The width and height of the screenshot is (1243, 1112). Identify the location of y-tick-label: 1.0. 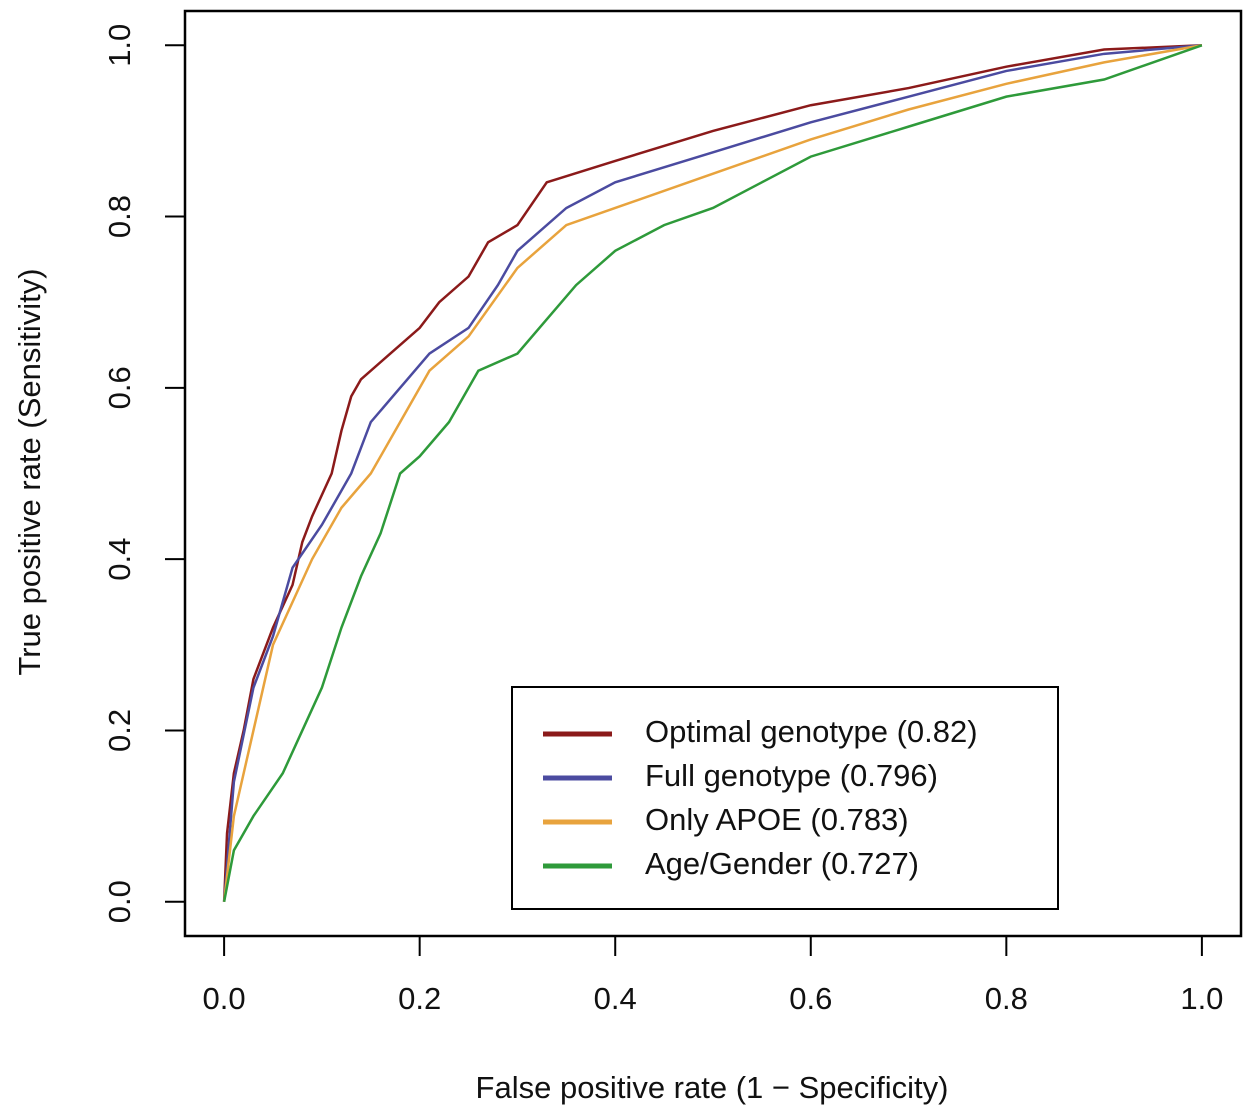
(119, 45).